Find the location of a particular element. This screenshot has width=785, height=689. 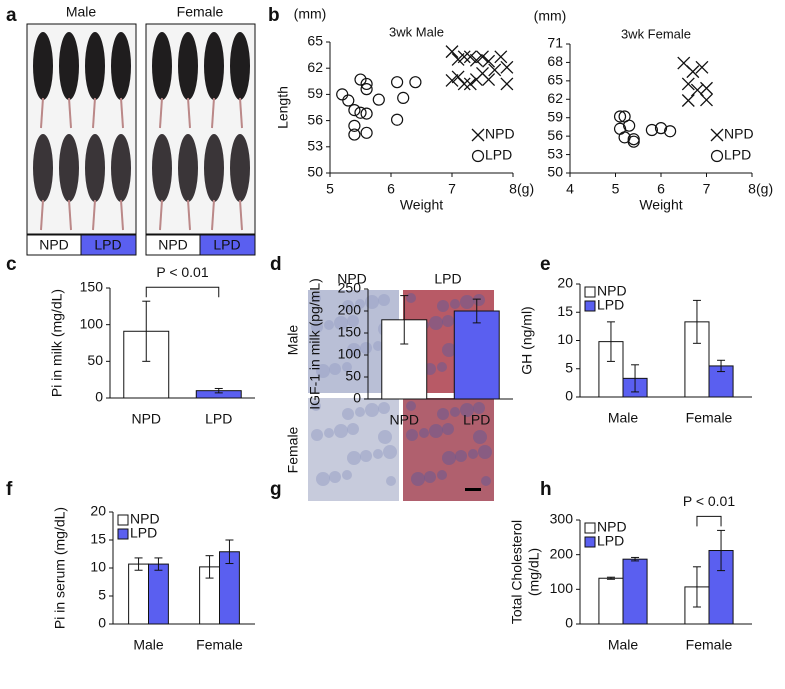

y-axis-label: Pi in serum (mg/dL) is located at coordinates (60, 568).